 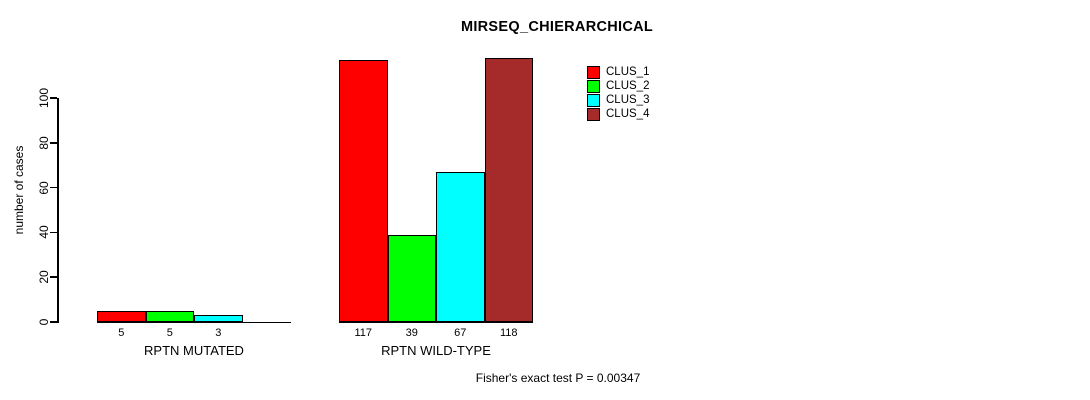 I want to click on bar-value-label: 117, so click(x=363, y=333).